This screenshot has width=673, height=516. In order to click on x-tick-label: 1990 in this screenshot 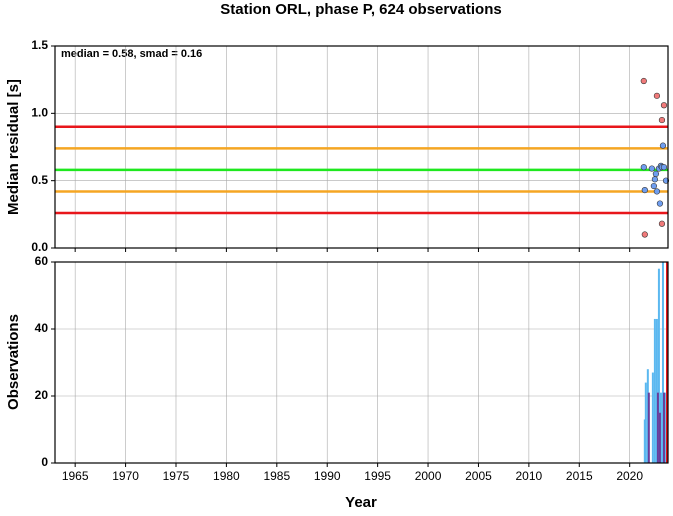, I will do `click(327, 476)`.